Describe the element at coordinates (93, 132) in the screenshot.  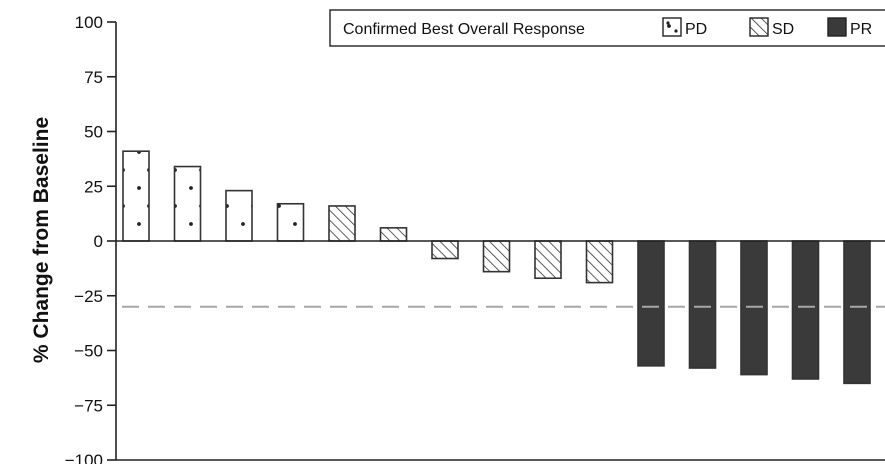
I see `y-tick-label: 50` at that location.